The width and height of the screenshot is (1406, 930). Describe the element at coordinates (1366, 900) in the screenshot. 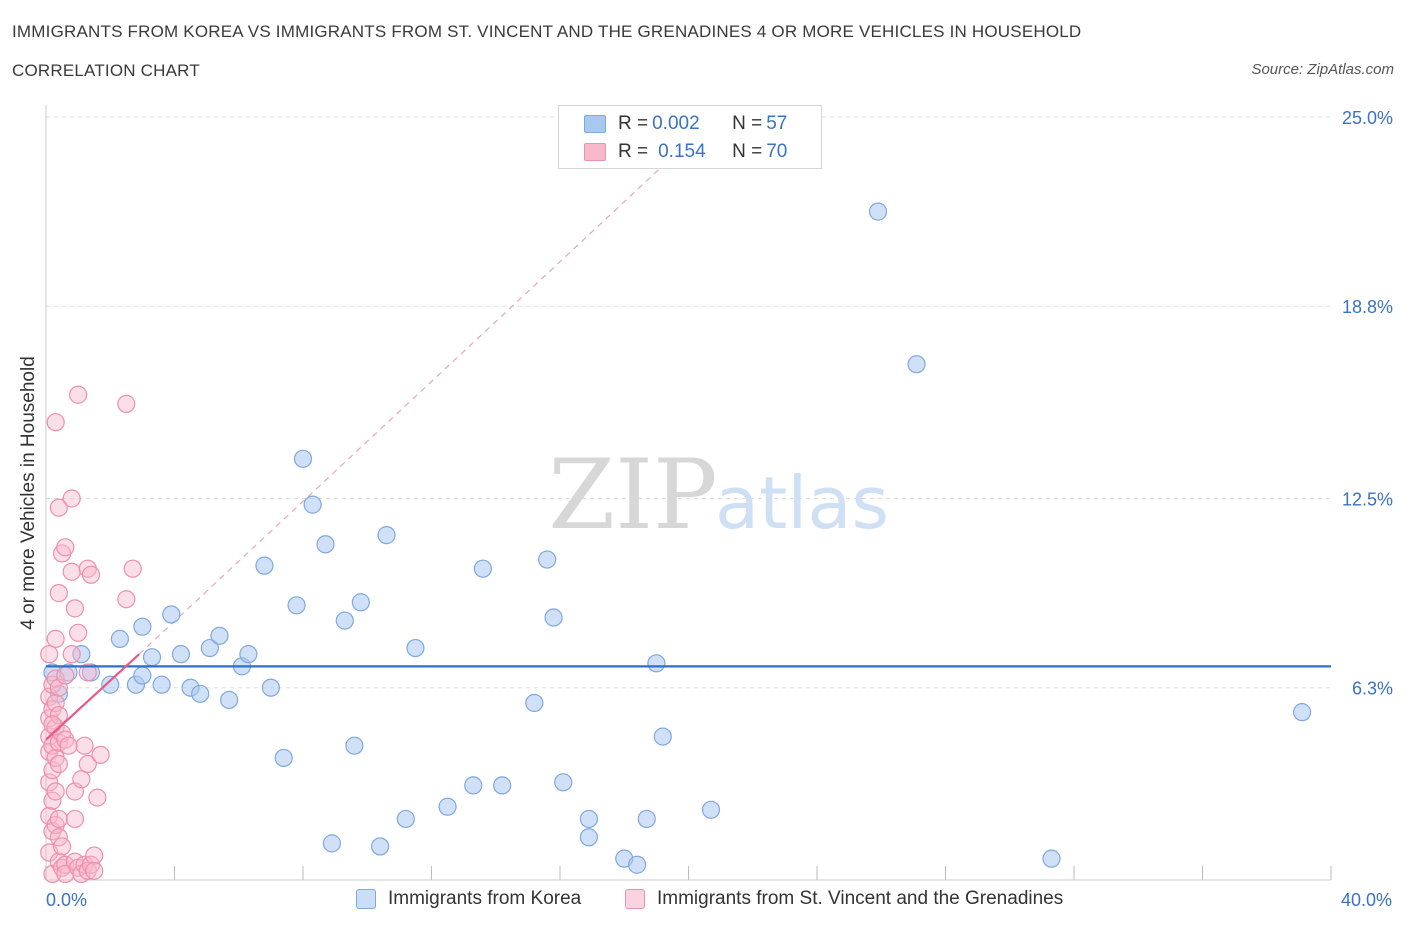

I see `x-tick-max: 40.0%` at that location.